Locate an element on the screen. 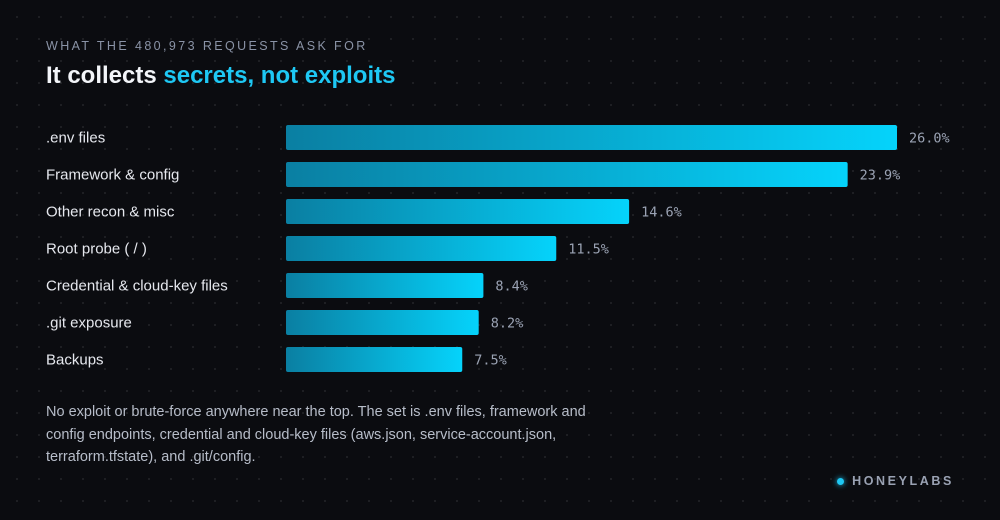 The image size is (1000, 520). value-label: 8.4% is located at coordinates (511, 287).